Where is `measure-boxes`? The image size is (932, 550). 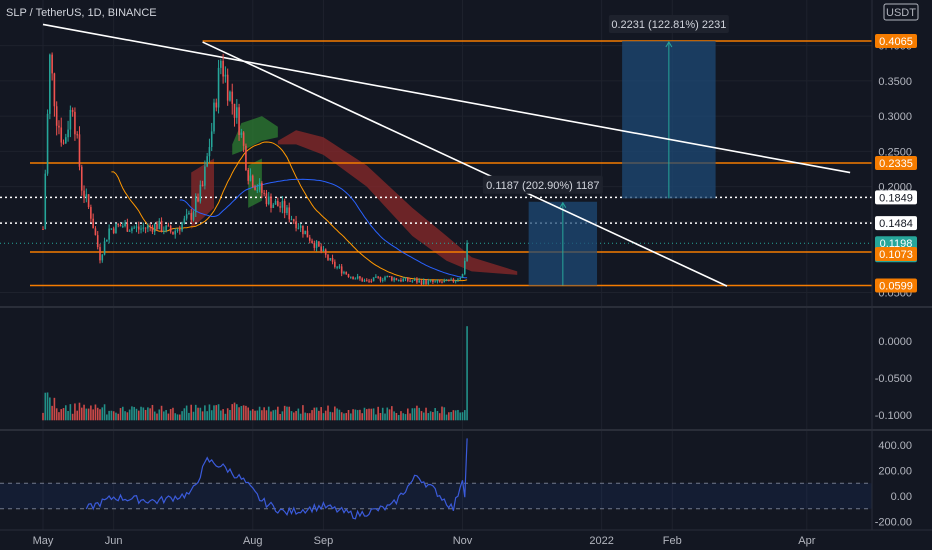 measure-boxes is located at coordinates (622, 163).